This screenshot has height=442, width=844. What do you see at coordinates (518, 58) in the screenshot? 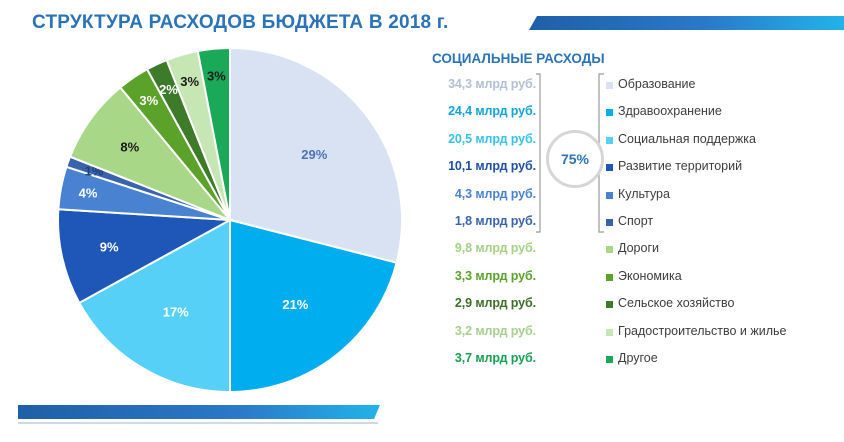
I see `social-expenses-title: СОЦИАЛЬНЫЕ РАСХОДЫ` at bounding box center [518, 58].